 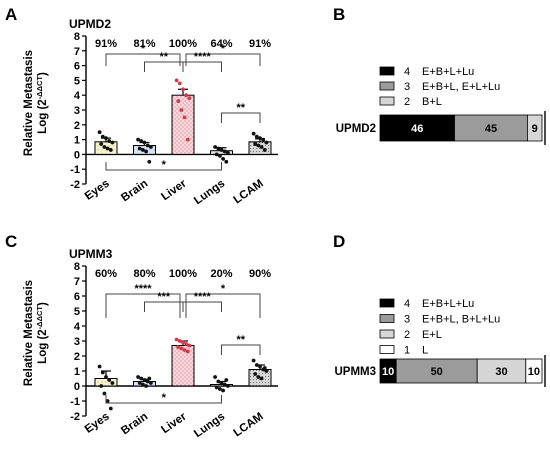 I want to click on panel-subtitle-a: UPMD2, so click(x=90, y=24).